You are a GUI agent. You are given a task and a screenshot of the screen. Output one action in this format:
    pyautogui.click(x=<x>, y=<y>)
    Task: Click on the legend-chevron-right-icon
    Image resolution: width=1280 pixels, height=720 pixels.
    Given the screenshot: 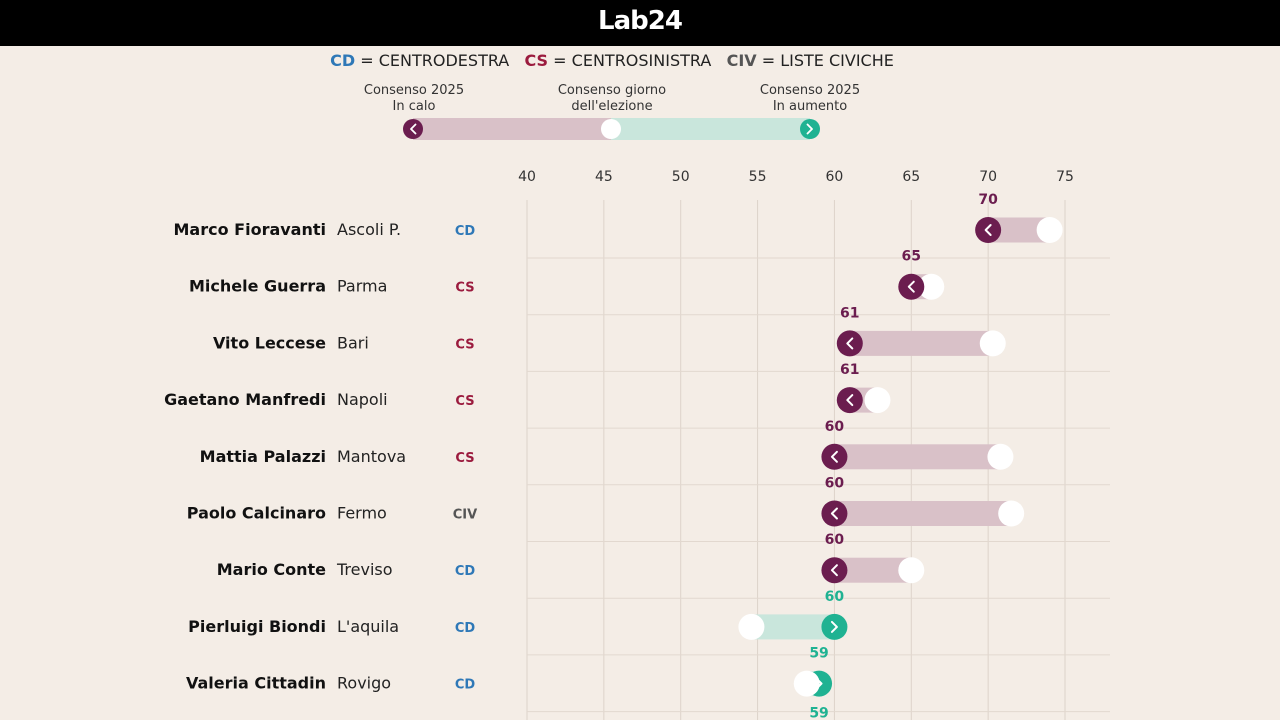 What is the action you would take?
    pyautogui.click(x=809, y=129)
    